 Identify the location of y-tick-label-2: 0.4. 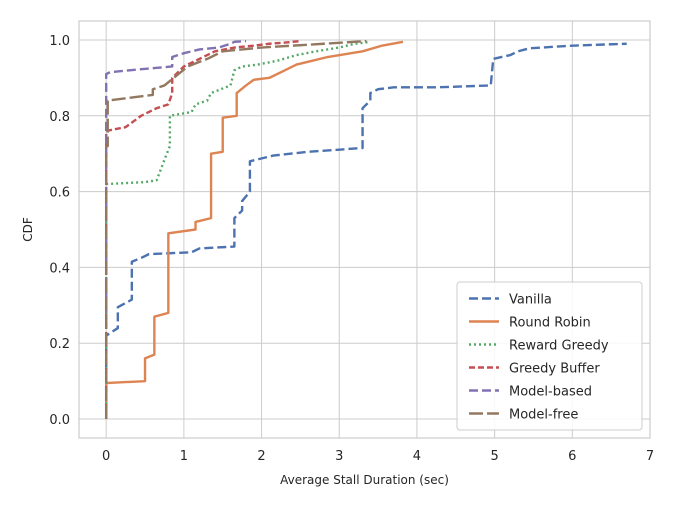
(59, 268).